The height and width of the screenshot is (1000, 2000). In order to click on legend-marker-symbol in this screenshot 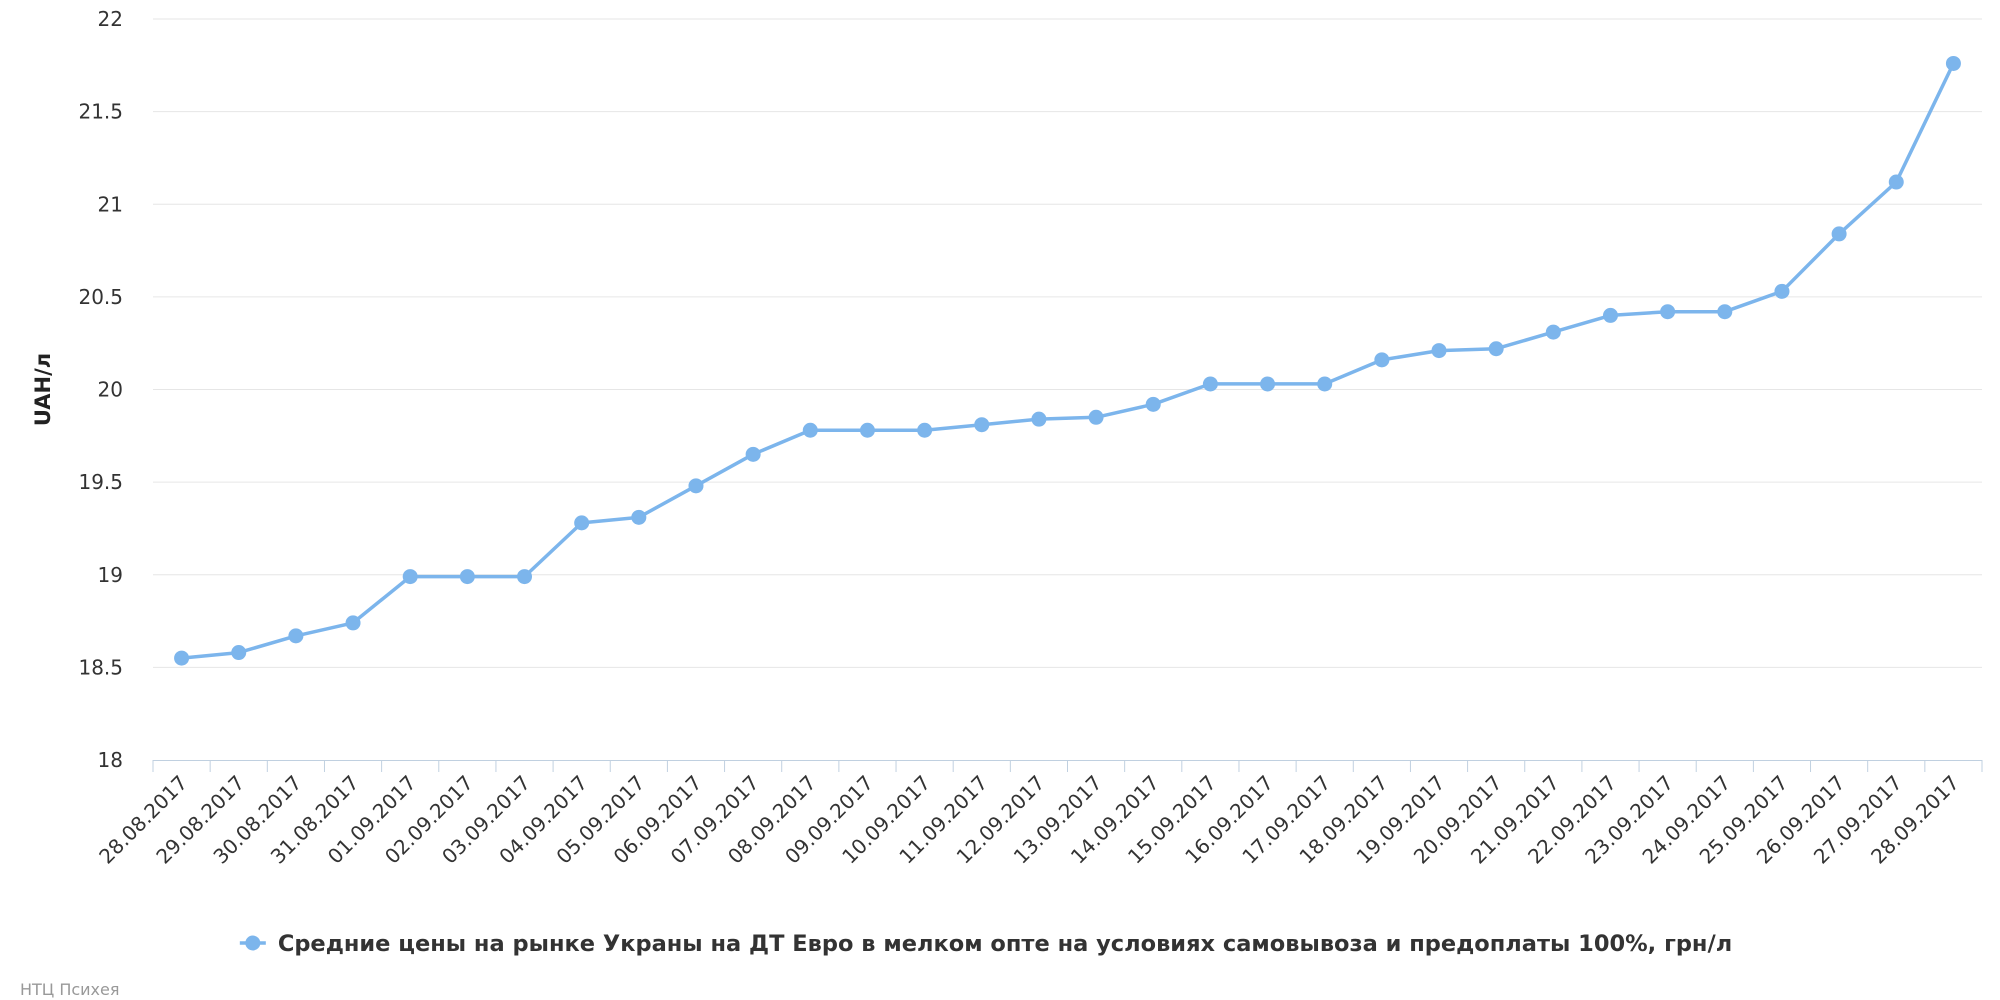, I will do `click(253, 943)`.